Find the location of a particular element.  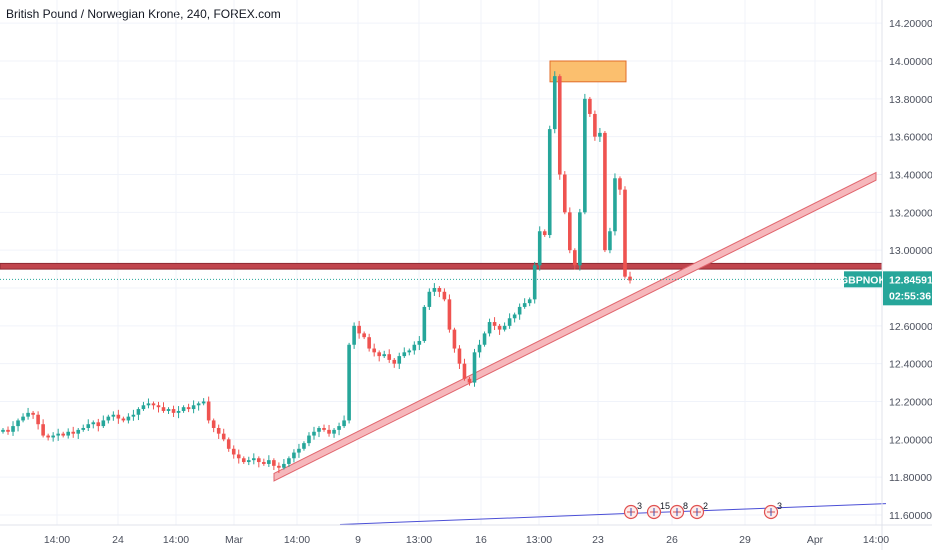

resistance-zone is located at coordinates (441, 266).